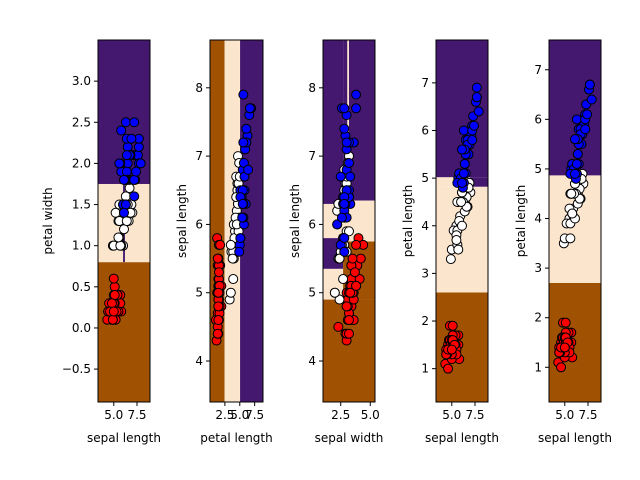 The image size is (640, 480). Describe the element at coordinates (81, 122) in the screenshot. I see `y-tick-label: 2.5` at that location.